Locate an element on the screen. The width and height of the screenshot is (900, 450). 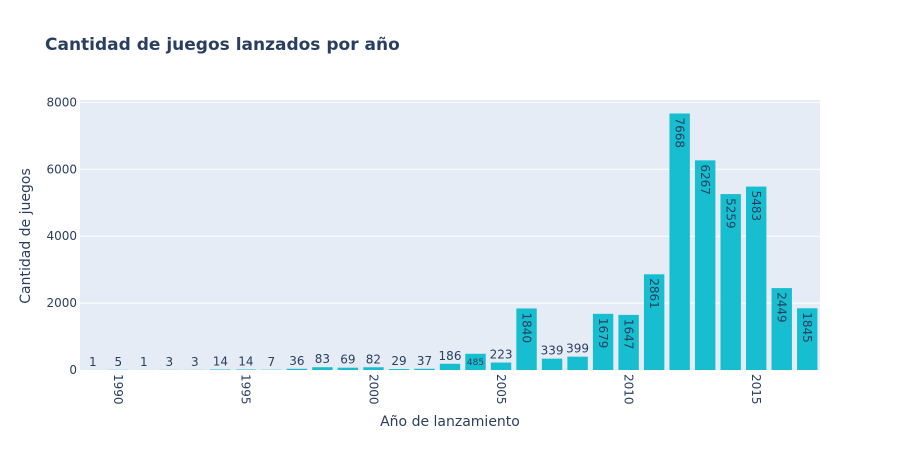
bar-label-2008: 399 is located at coordinates (577, 349).